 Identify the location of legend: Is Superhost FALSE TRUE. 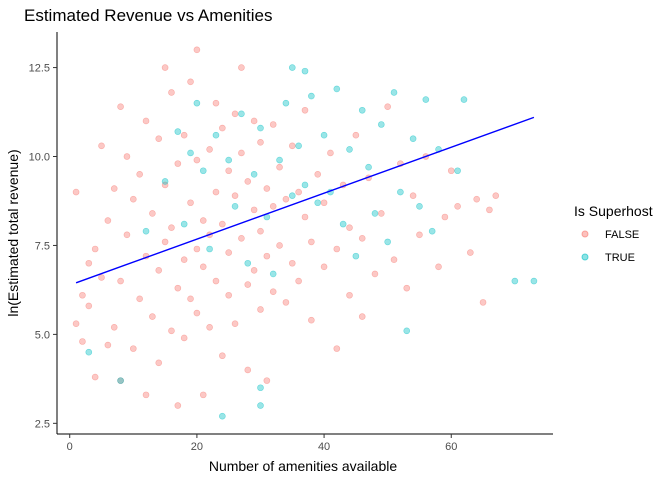
(613, 233).